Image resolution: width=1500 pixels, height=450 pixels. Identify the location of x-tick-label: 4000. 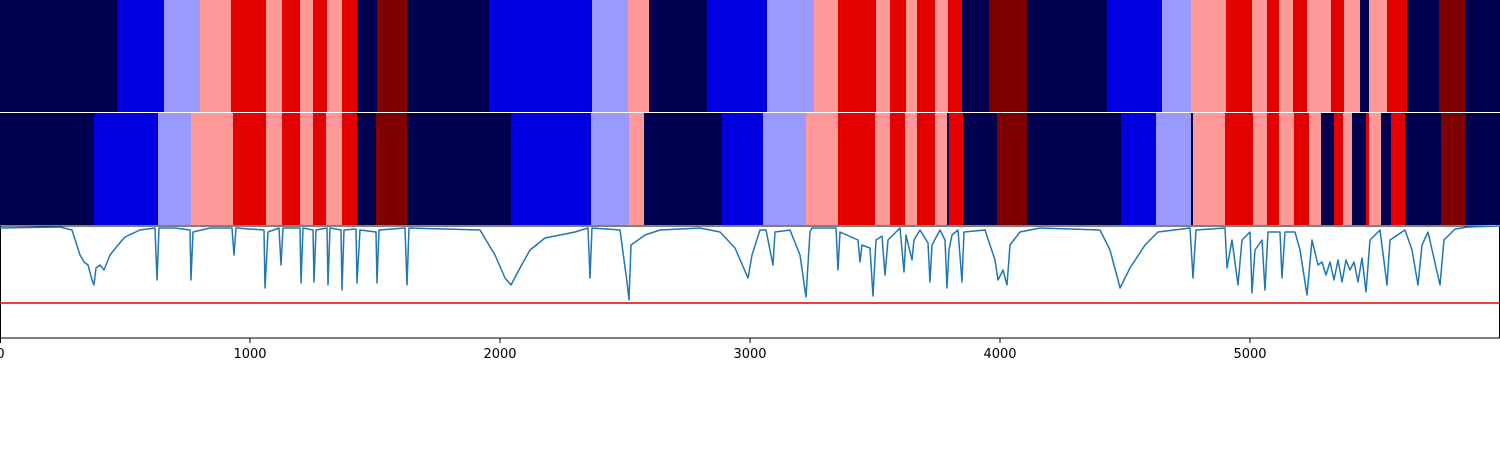
(999, 354).